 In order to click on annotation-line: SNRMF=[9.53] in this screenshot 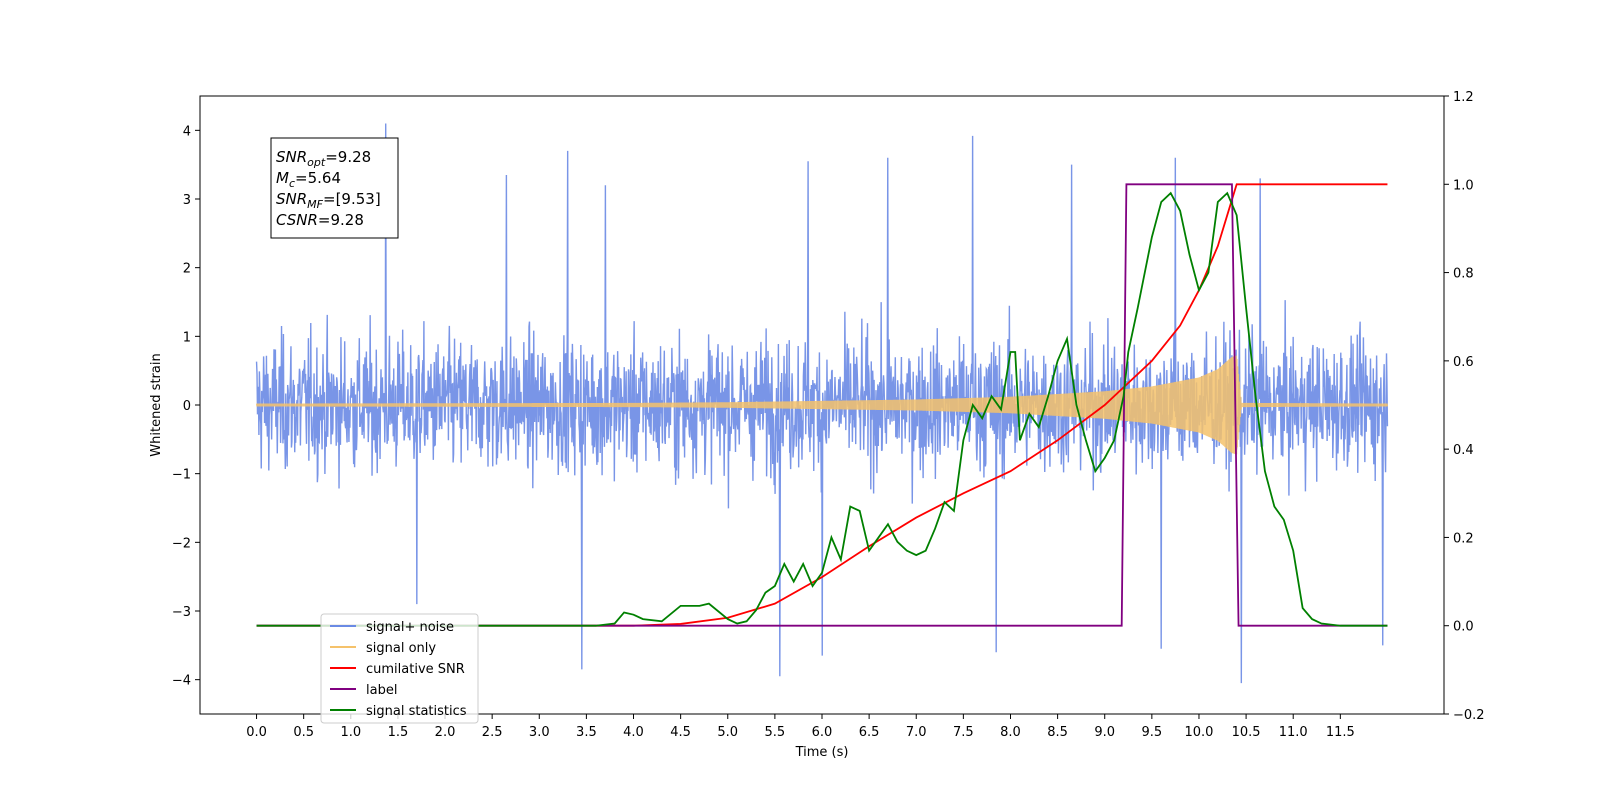, I will do `click(328, 200)`.